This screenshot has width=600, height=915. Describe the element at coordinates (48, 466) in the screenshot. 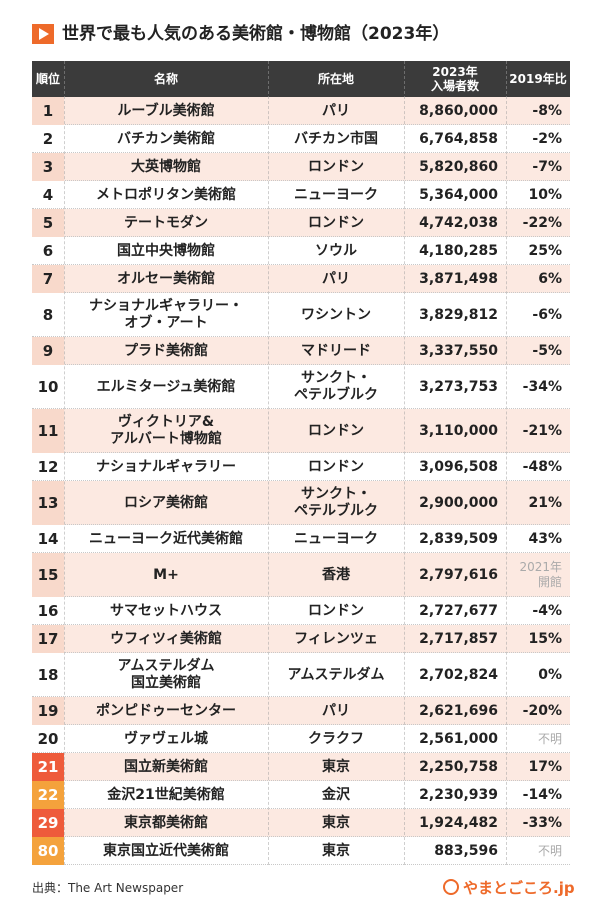

I see `cell-rank: 12` at that location.